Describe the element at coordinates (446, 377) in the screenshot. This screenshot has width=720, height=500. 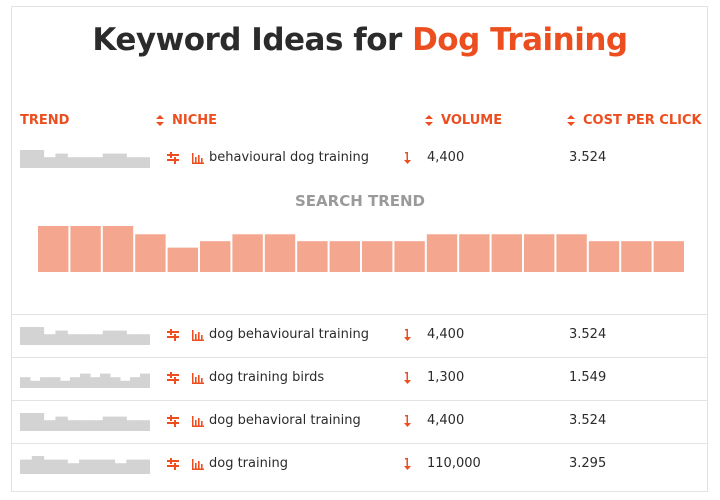
I see `search-volume: 1,300` at that location.